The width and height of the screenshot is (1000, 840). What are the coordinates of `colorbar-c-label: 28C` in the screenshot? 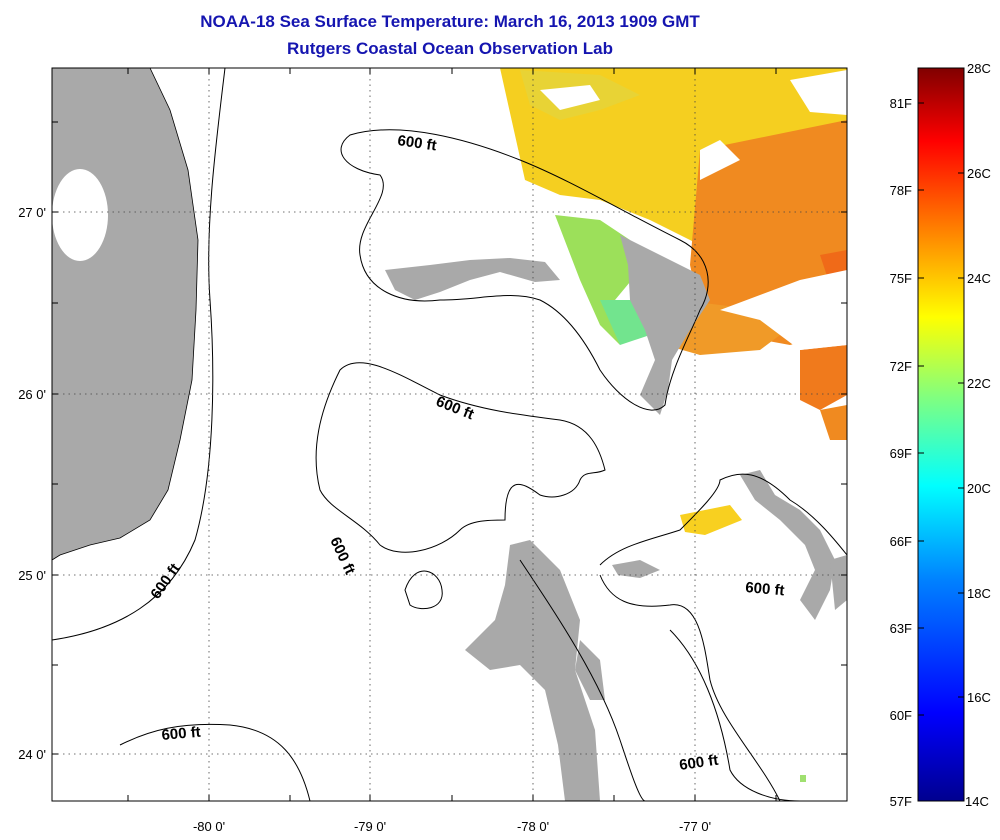 It's located at (979, 68).